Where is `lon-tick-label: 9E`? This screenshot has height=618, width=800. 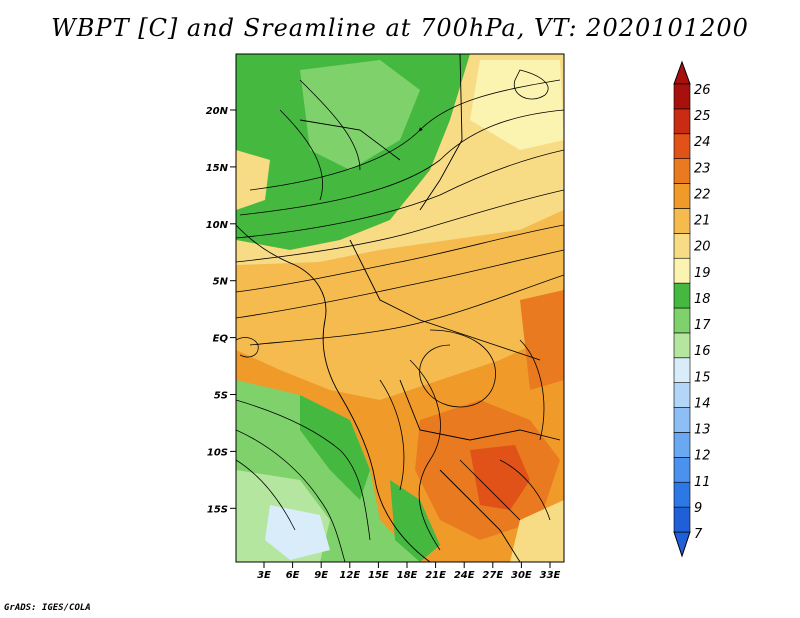 lon-tick-label: 9E is located at coordinates (321, 575).